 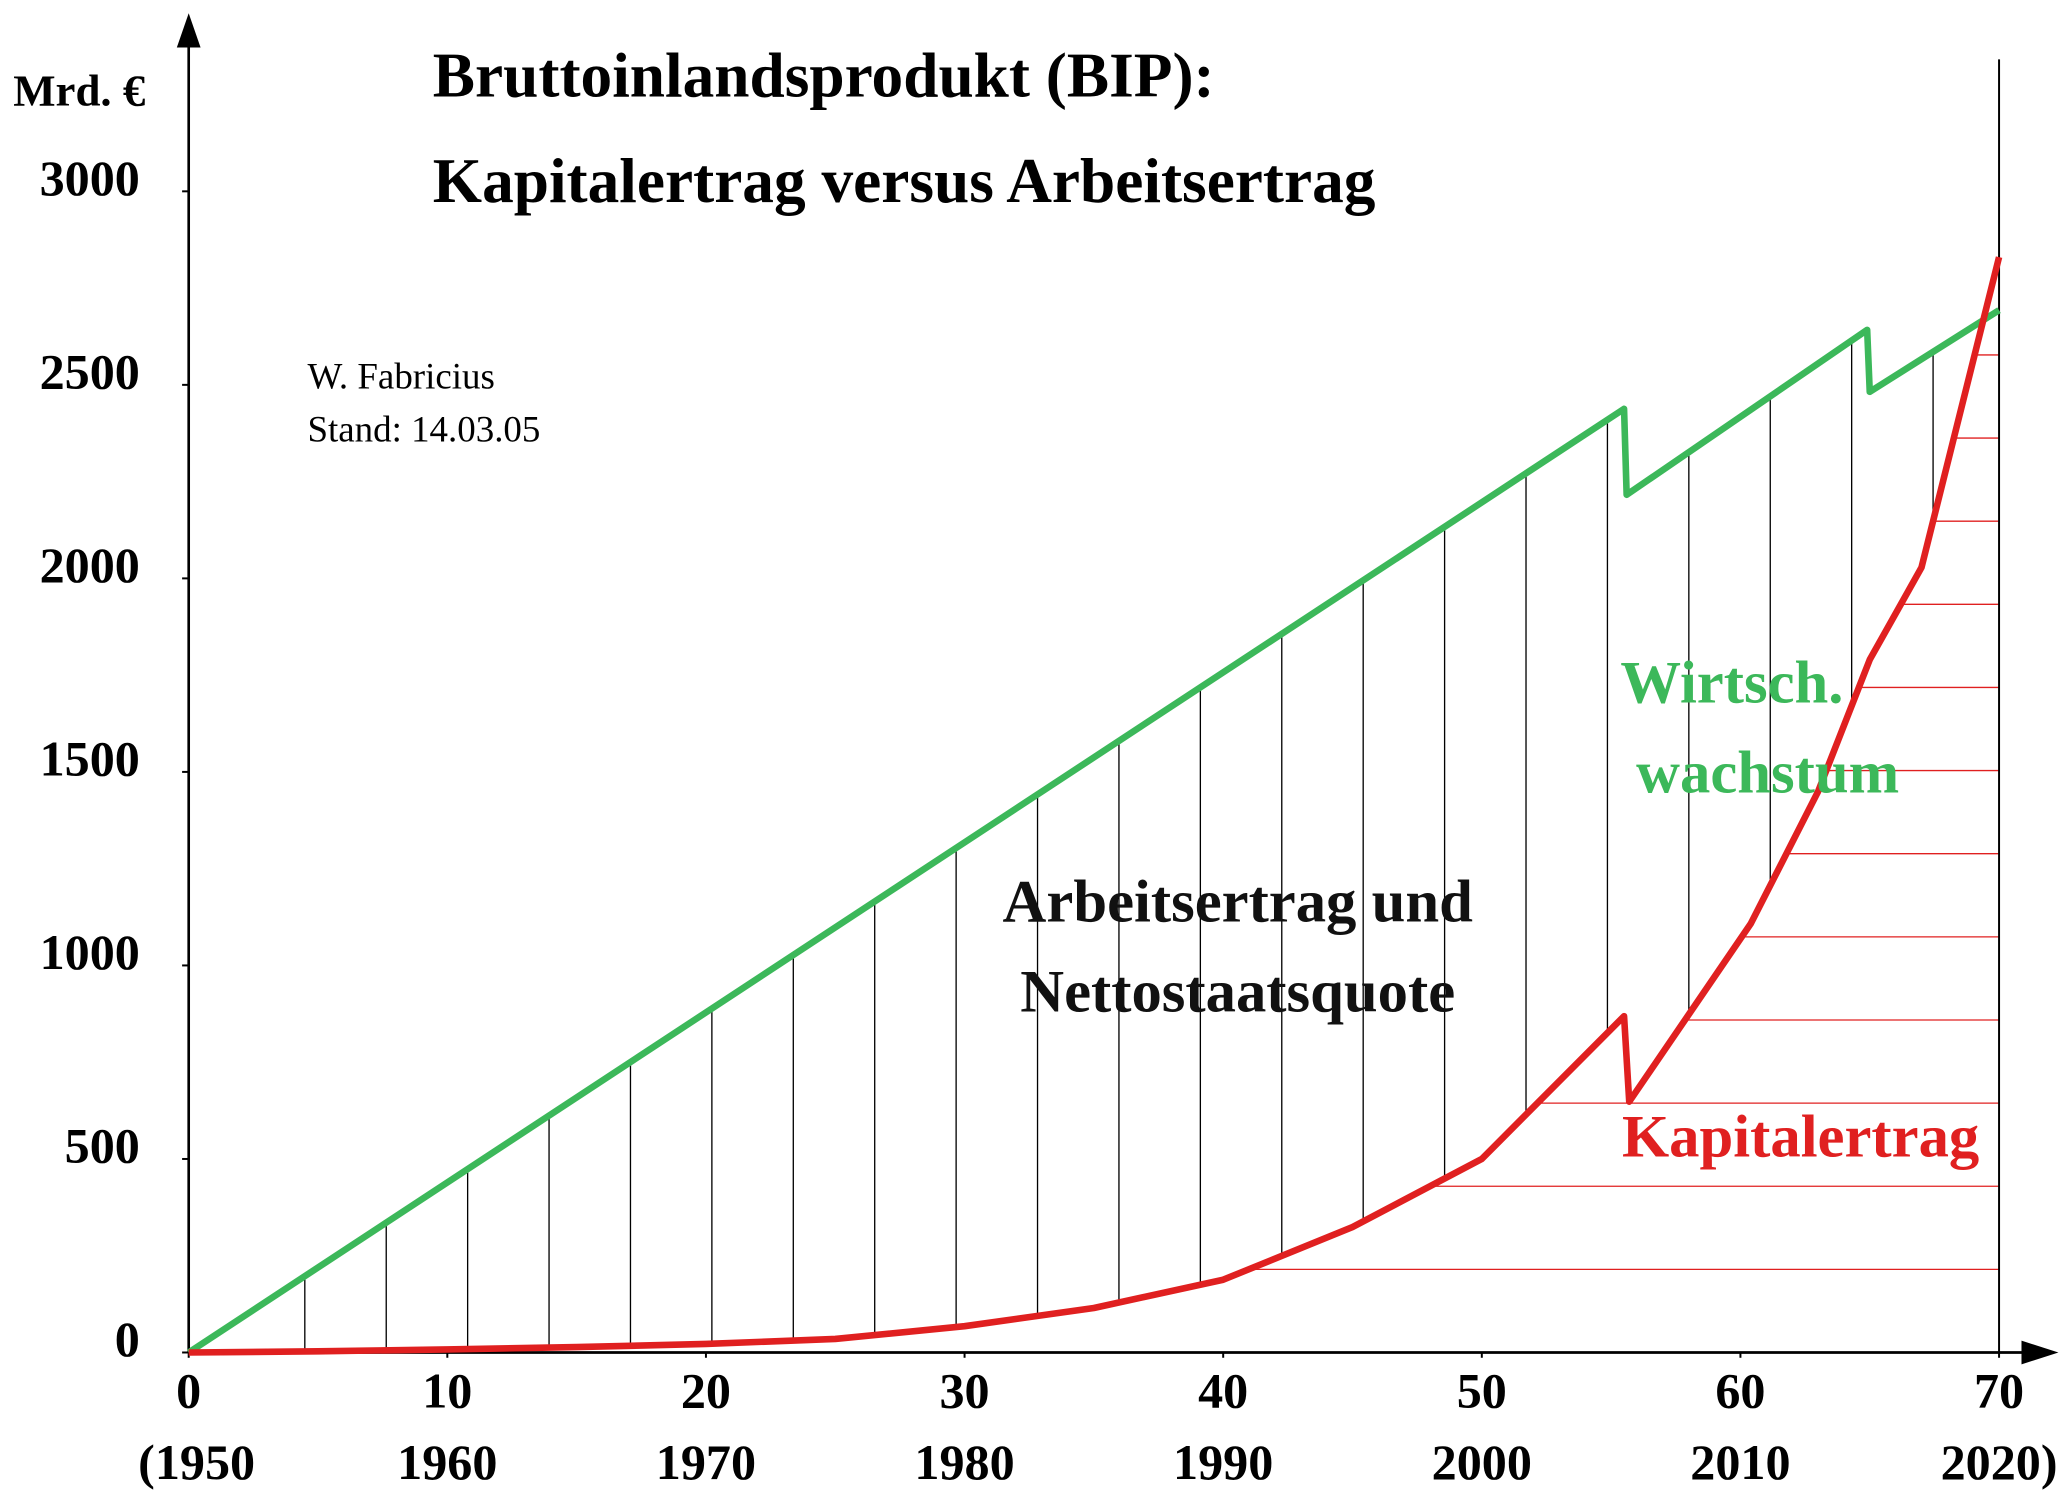 What do you see at coordinates (2040, 1352) in the screenshot?
I see `x-axis-arrow` at bounding box center [2040, 1352].